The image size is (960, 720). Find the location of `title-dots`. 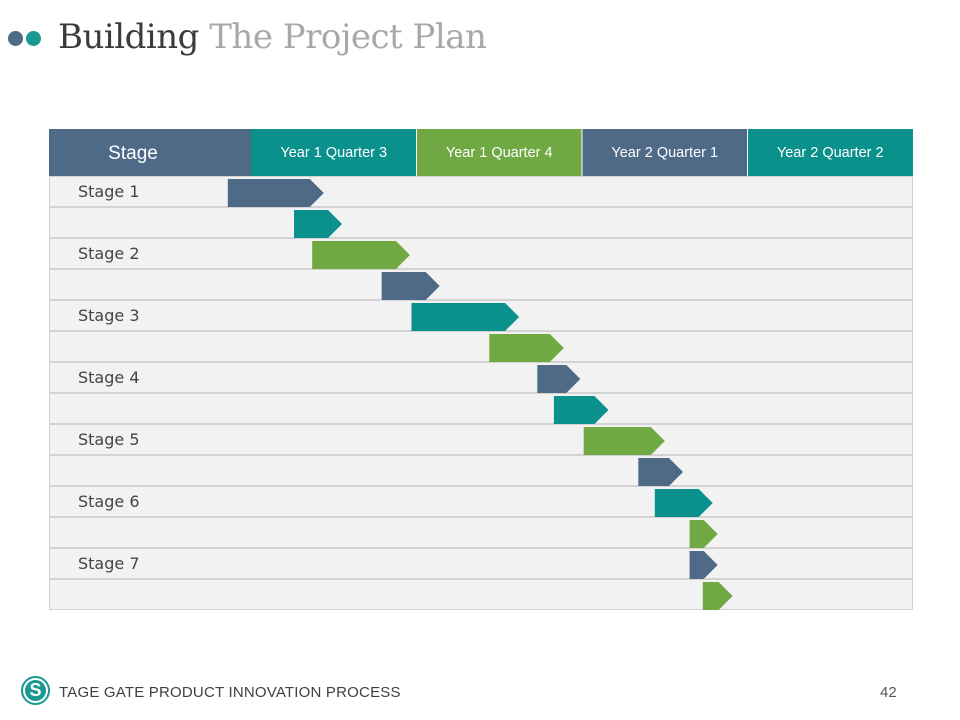

title-dots is located at coordinates (25, 39).